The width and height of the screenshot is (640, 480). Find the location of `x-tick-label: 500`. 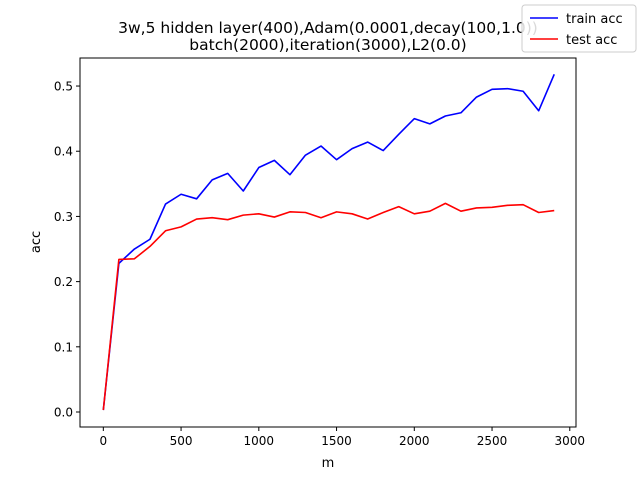

x-tick-label: 500 is located at coordinates (181, 441).